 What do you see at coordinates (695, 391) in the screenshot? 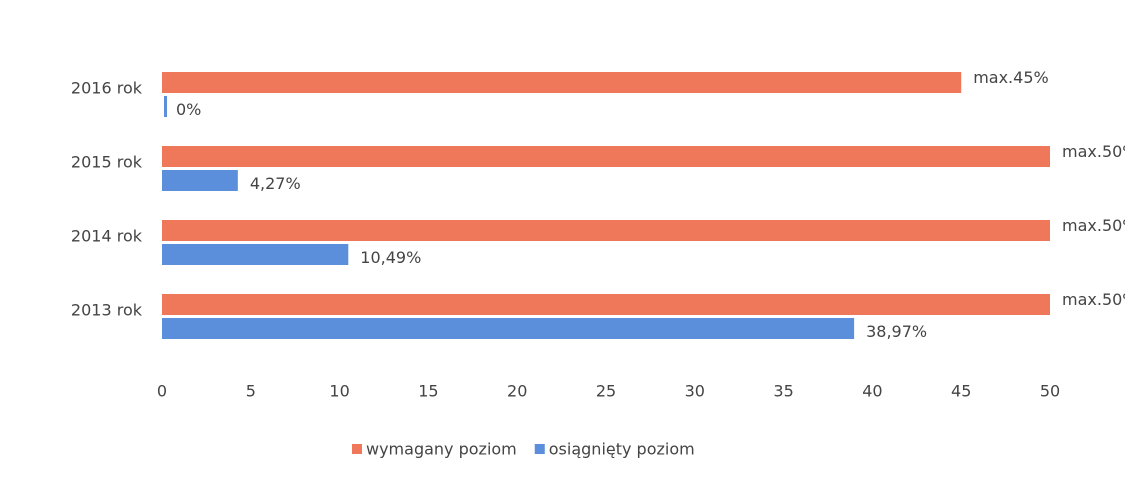
I see `x-tick-label: 30` at bounding box center [695, 391].